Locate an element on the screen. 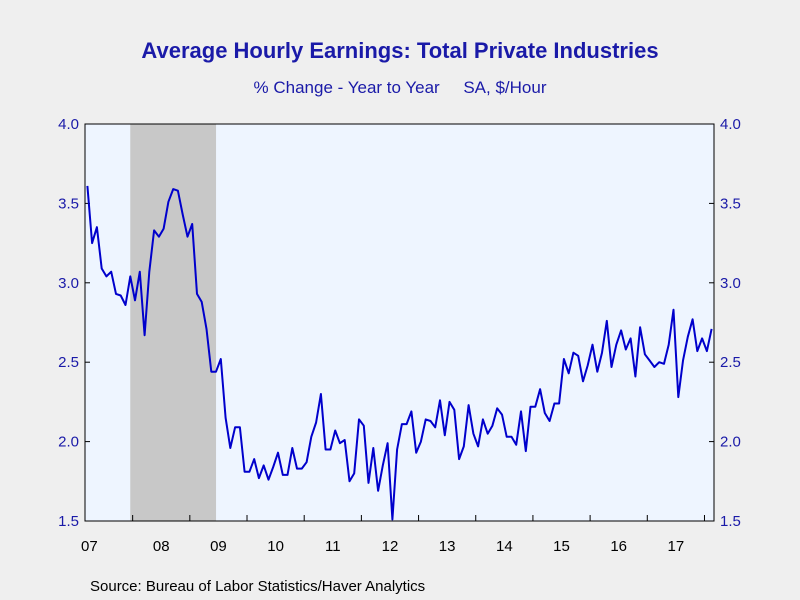  y-tick-label-right: 3.5 is located at coordinates (730, 203).